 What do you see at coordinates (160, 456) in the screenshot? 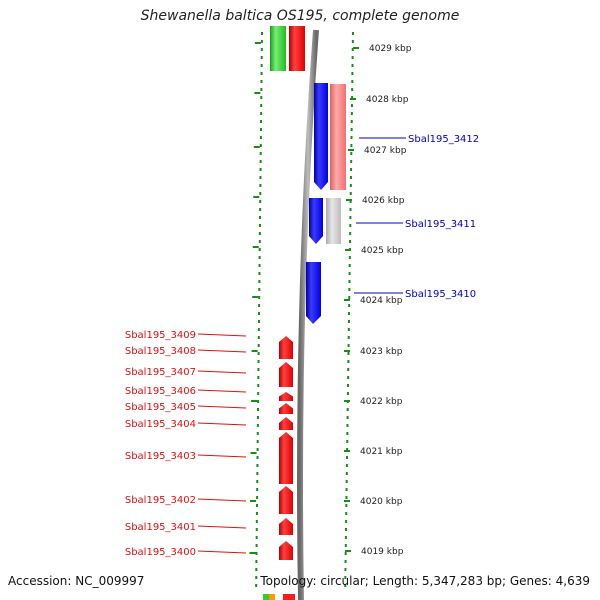
I see `gene-label: Sbal195_3403` at bounding box center [160, 456].